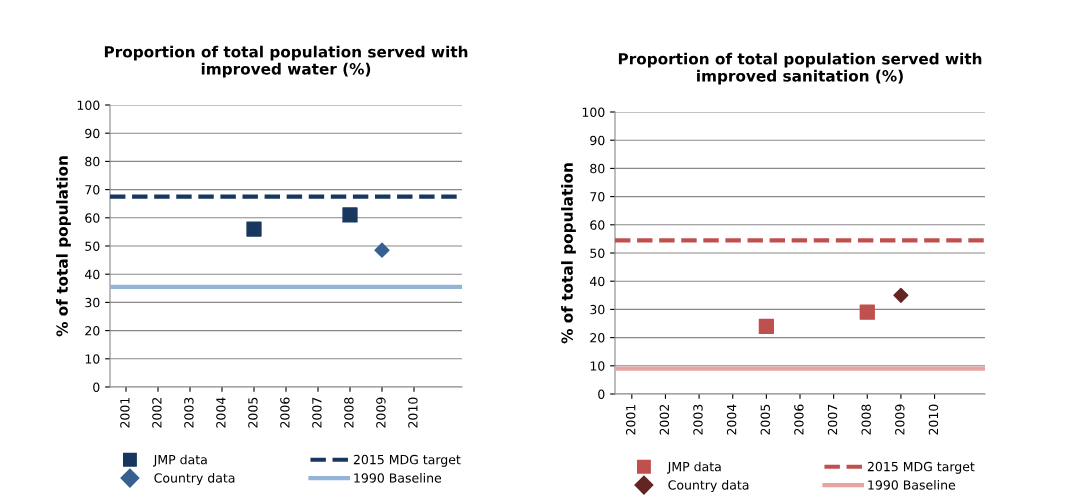 The image size is (1077, 495). What do you see at coordinates (800, 68) in the screenshot?
I see `chart-title: Proportion of total population served with improved sanitation (%)` at bounding box center [800, 68].